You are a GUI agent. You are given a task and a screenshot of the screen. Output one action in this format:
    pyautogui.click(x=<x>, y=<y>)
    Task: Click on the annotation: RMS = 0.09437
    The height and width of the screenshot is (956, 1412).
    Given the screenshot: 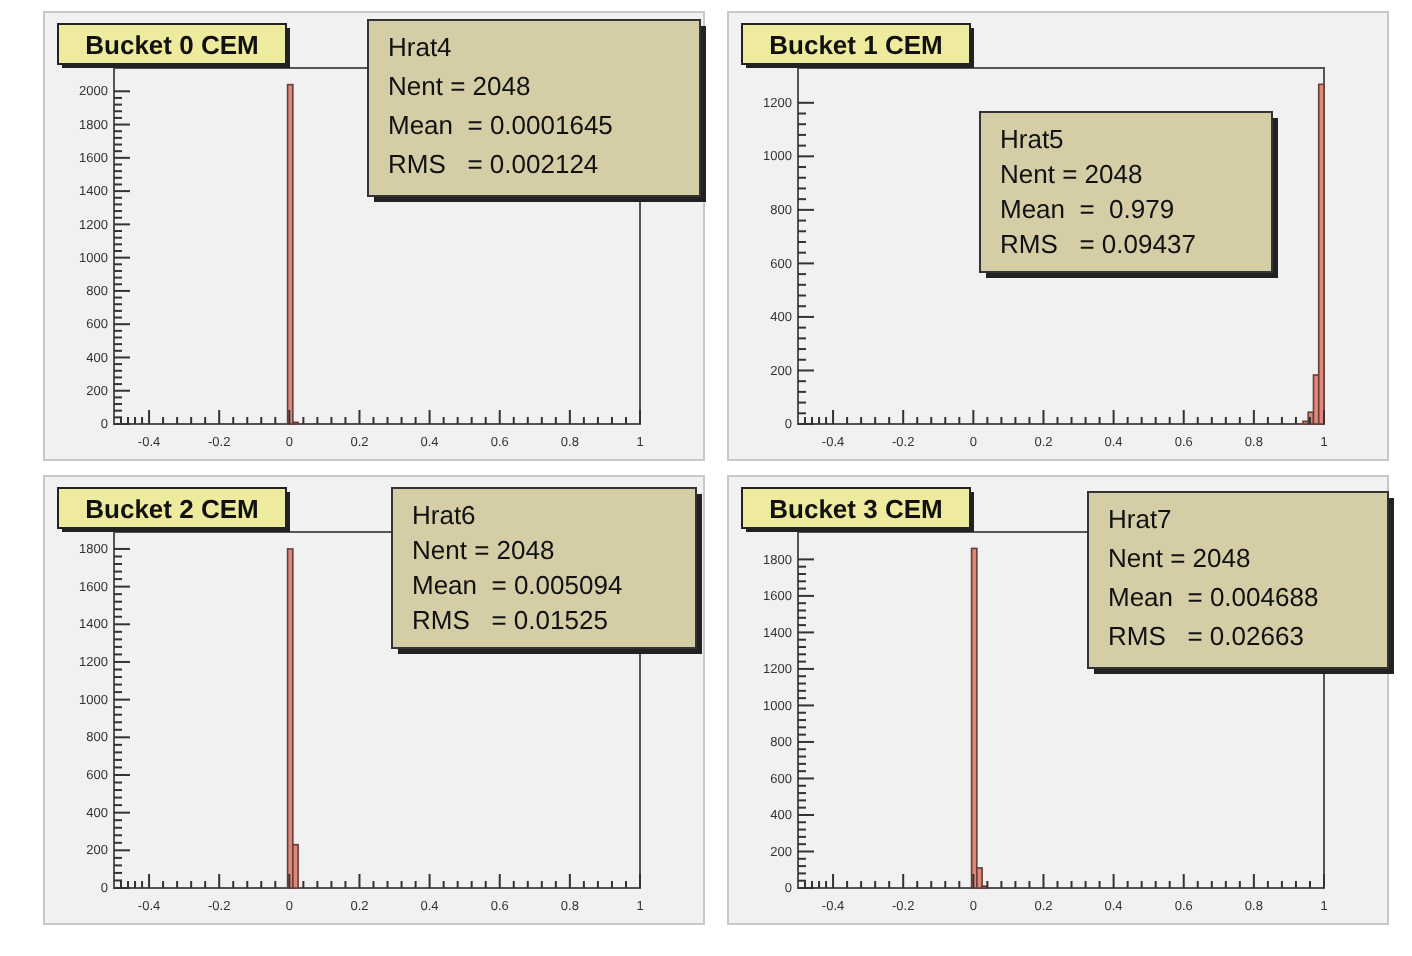 What is the action you would take?
    pyautogui.click(x=1098, y=244)
    